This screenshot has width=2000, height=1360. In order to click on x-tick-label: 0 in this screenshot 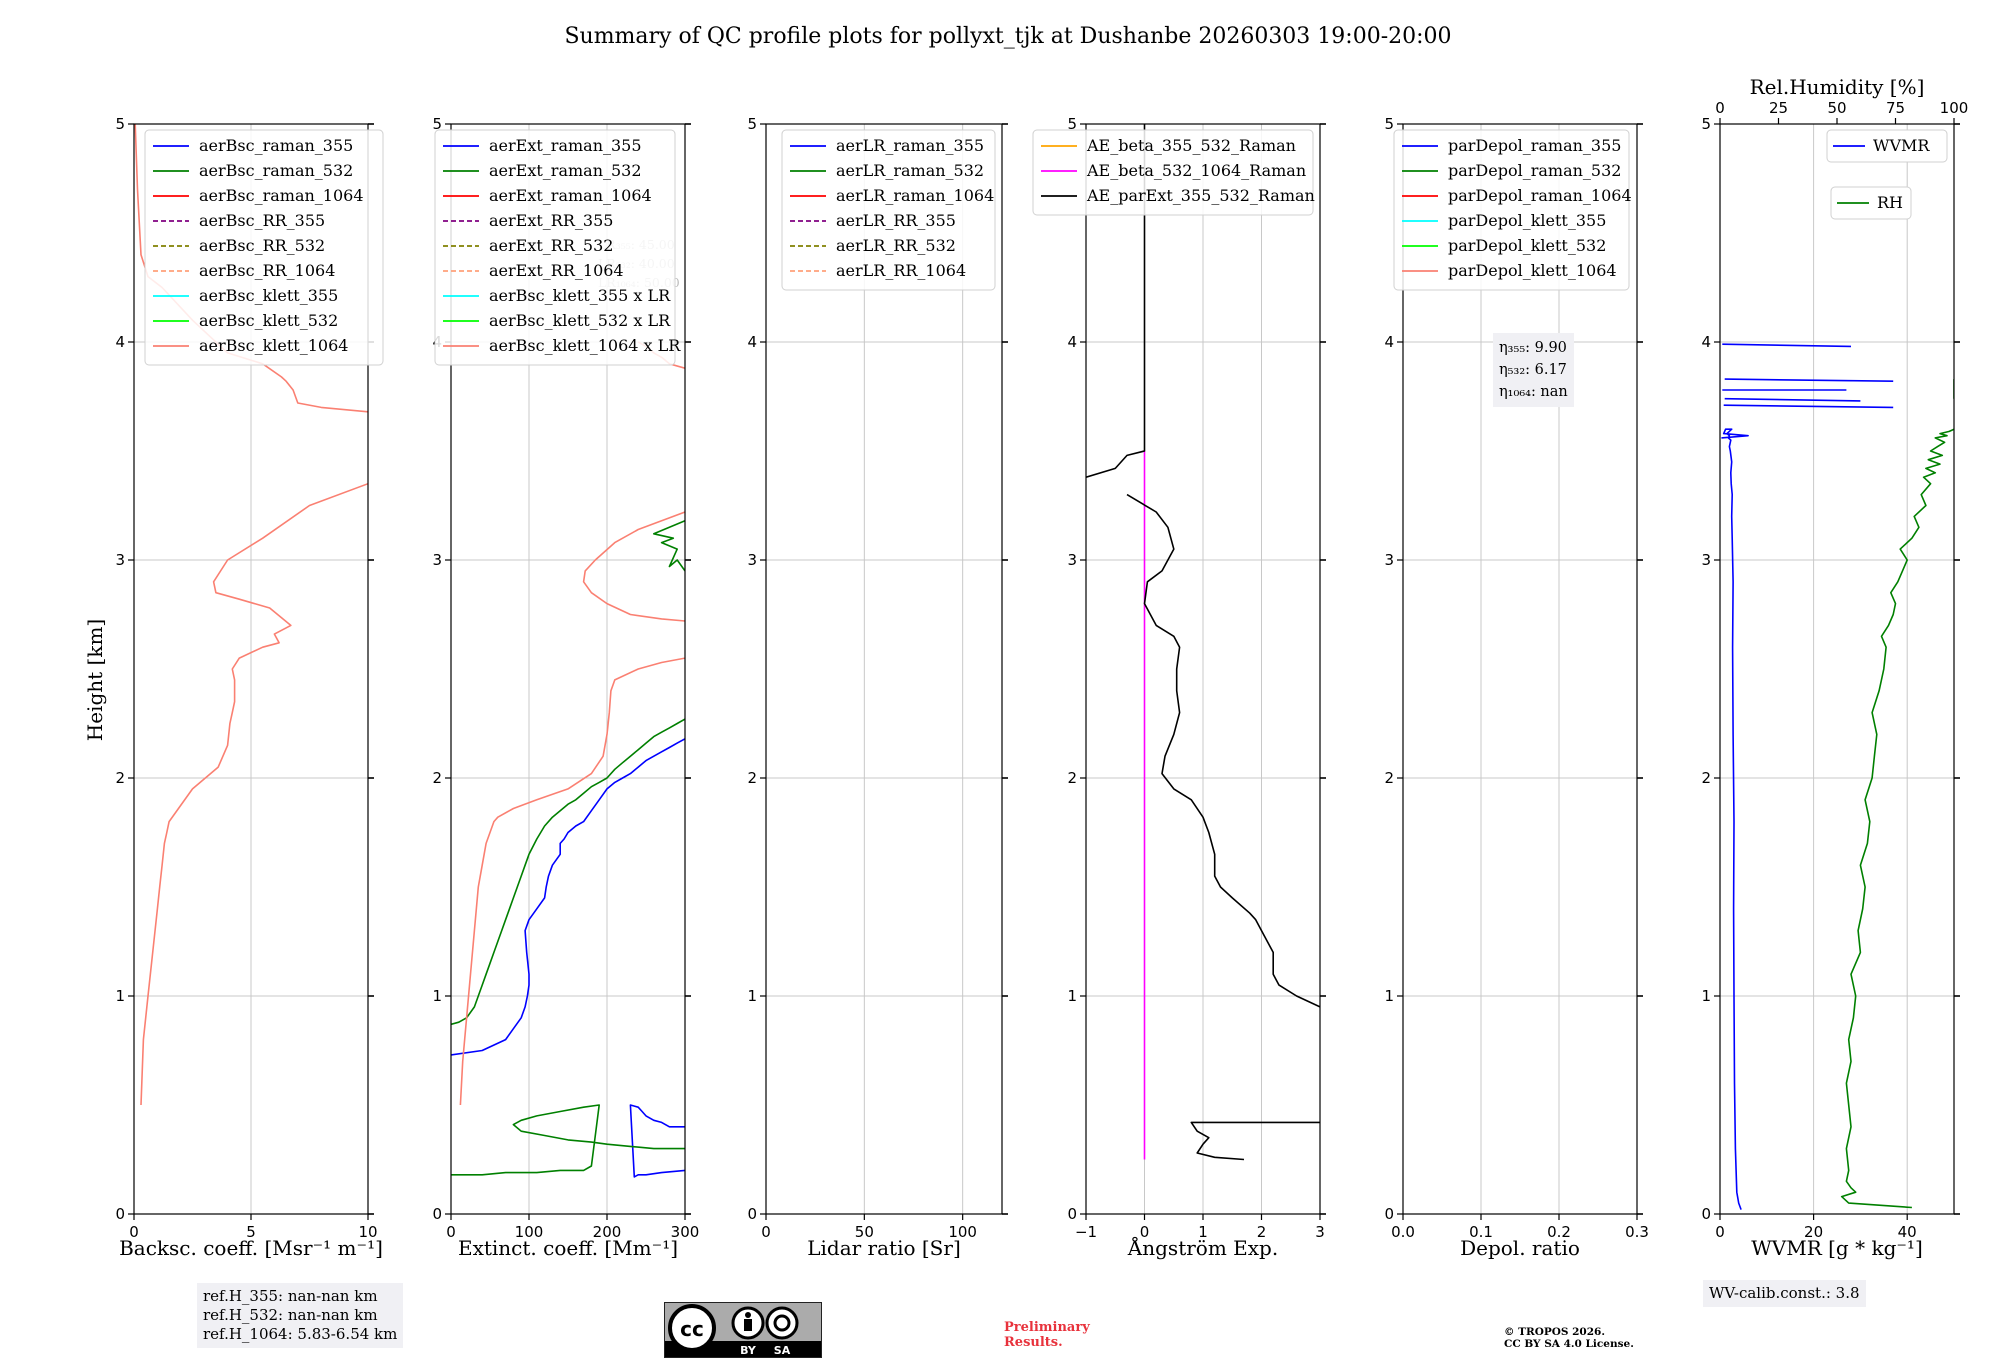, I will do `click(134, 1232)`.